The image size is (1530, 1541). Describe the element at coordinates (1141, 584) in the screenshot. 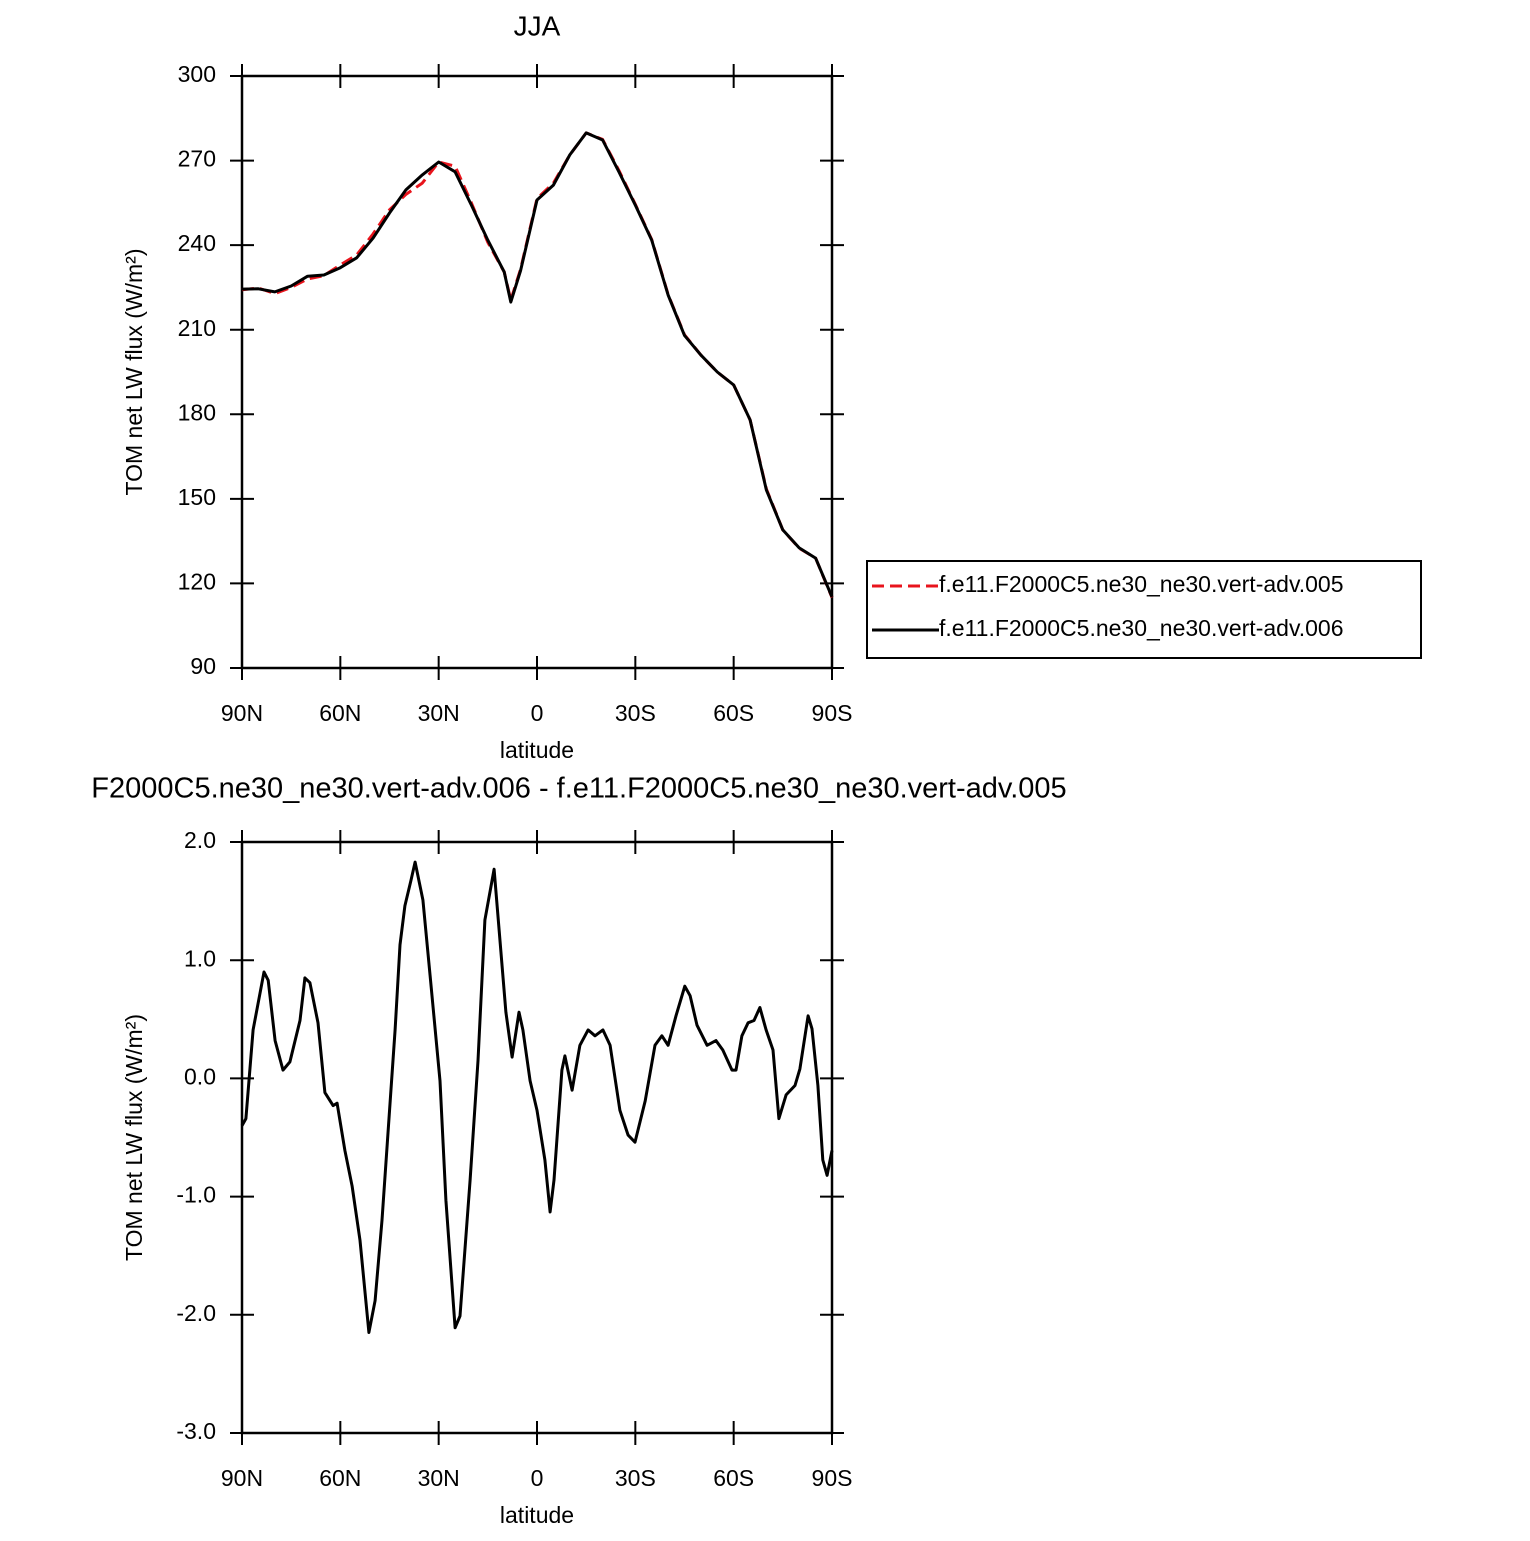

I see `legend-label: f.e11.F2000C5.ne30_ne30.vert-adv.005` at that location.